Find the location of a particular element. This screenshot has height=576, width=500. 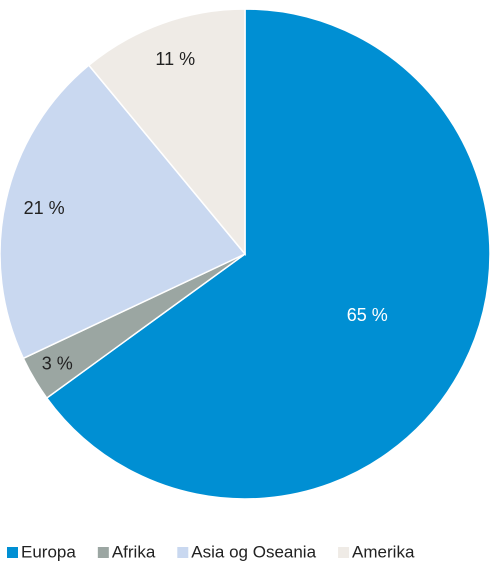

data-label: 21 % is located at coordinates (44, 208).